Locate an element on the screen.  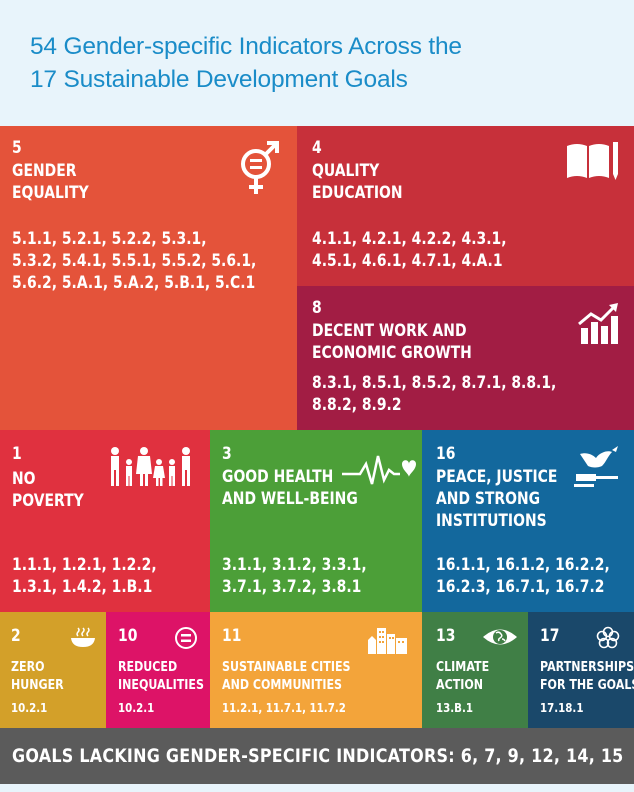
goal-name: DECENT WORK AND ECONOMIC GROWTH is located at coordinates (392, 342).